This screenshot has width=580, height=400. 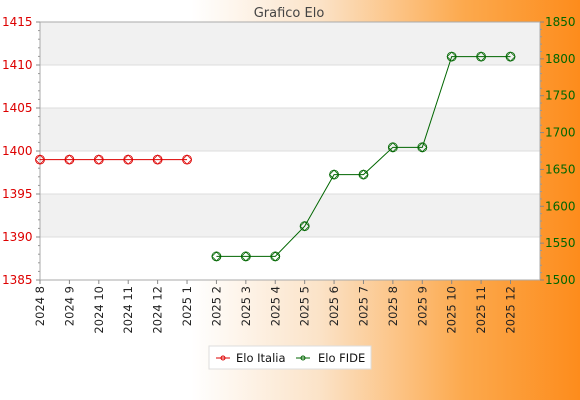 What do you see at coordinates (560, 243) in the screenshot?
I see `right-tick-label: 1550` at bounding box center [560, 243].